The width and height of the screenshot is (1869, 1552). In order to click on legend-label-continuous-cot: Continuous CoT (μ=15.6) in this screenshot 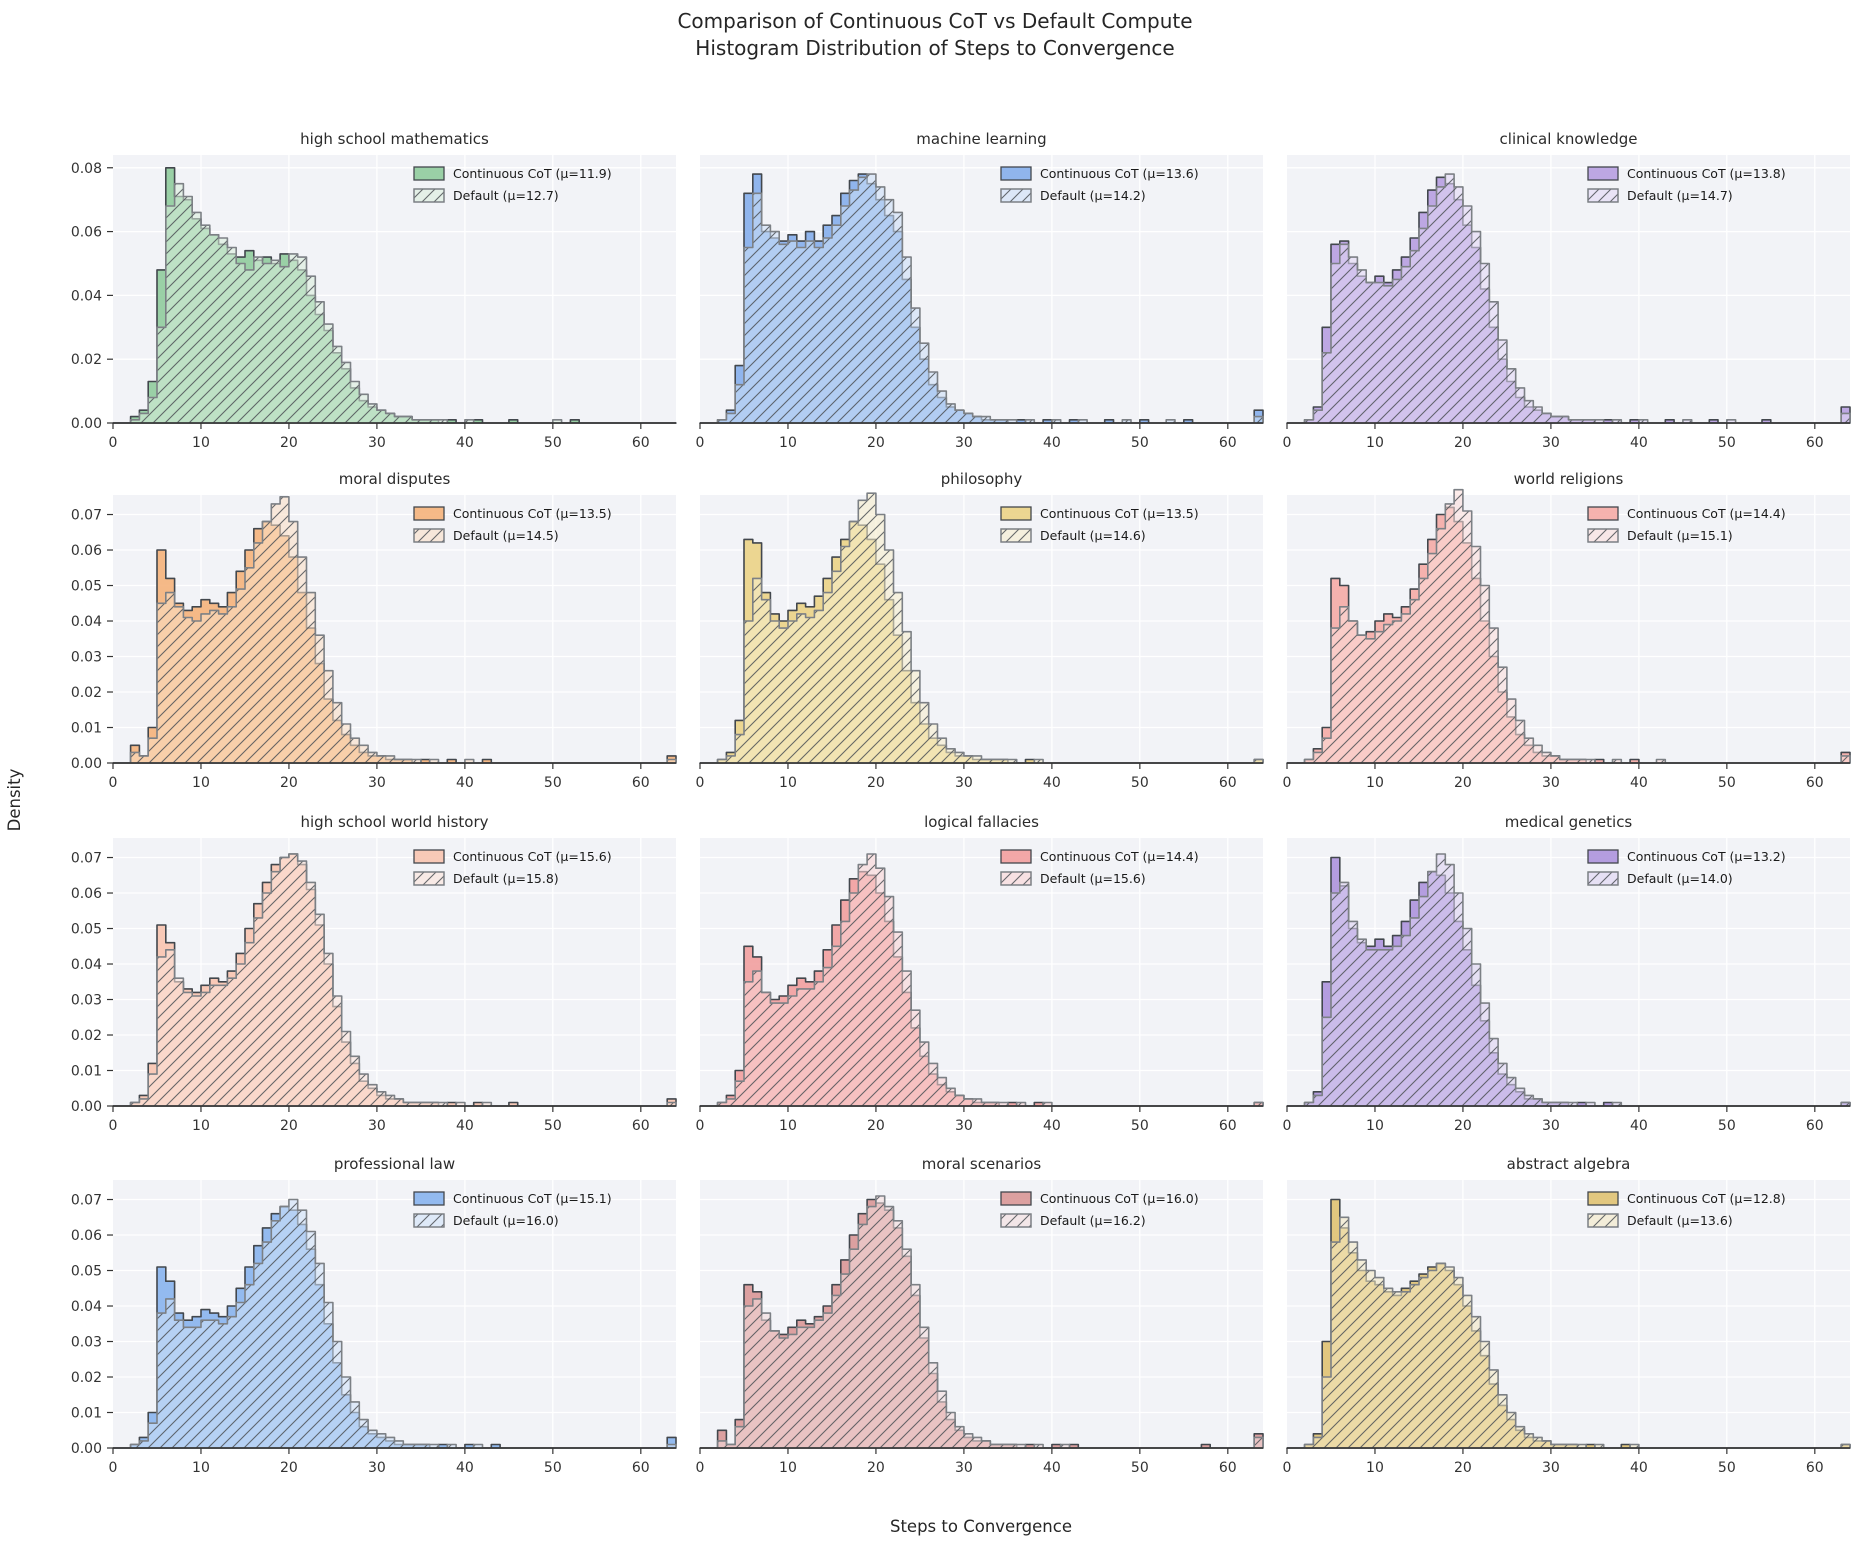, I will do `click(532, 856)`.